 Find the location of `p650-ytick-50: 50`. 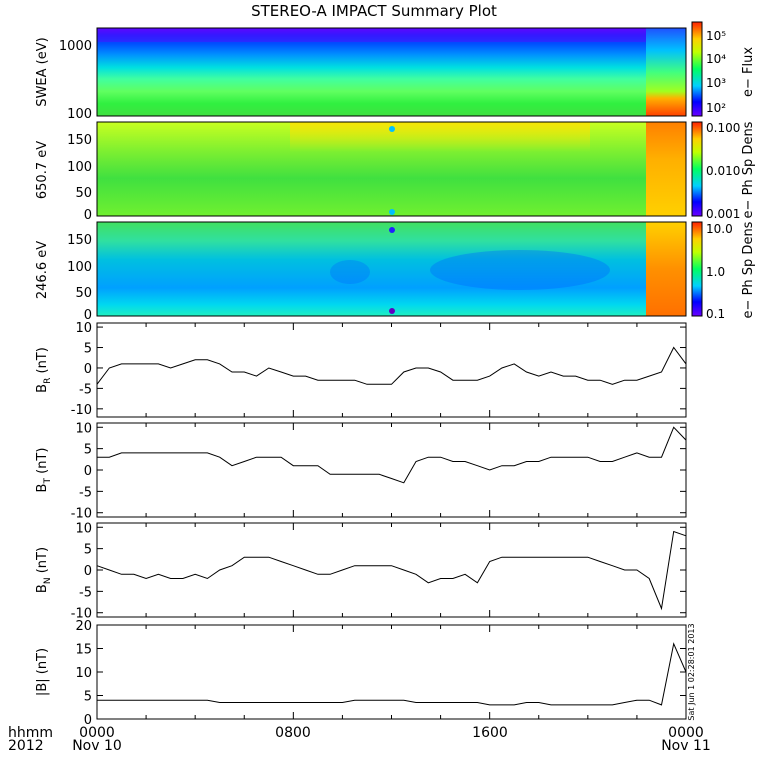

p650-ytick-50: 50 is located at coordinates (83, 193).